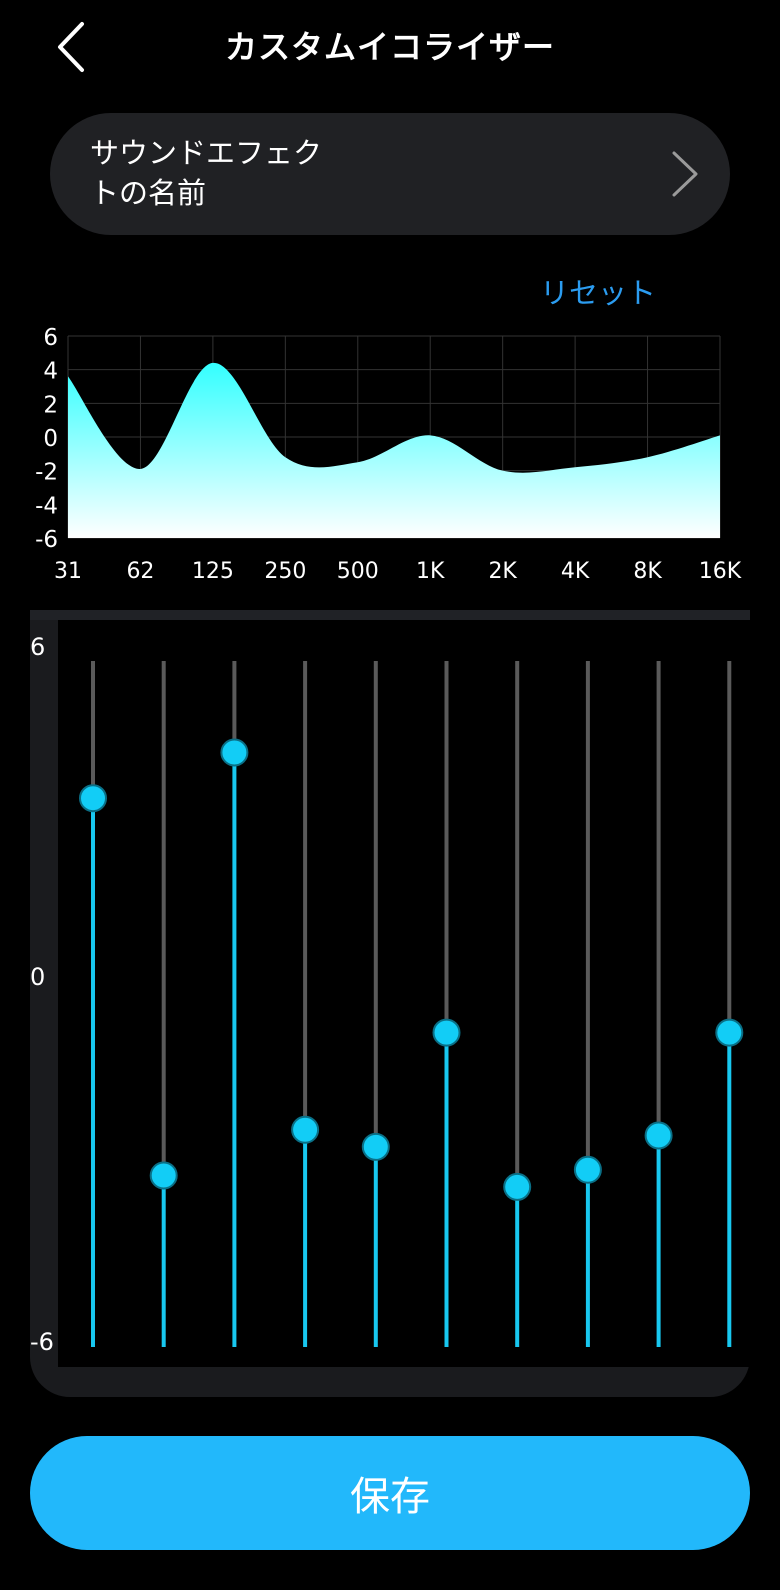 The width and height of the screenshot is (780, 1590). I want to click on reset-button: リセット, so click(598, 293).